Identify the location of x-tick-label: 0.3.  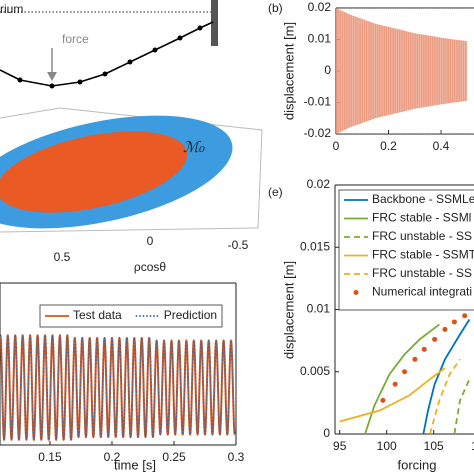
(236, 457).